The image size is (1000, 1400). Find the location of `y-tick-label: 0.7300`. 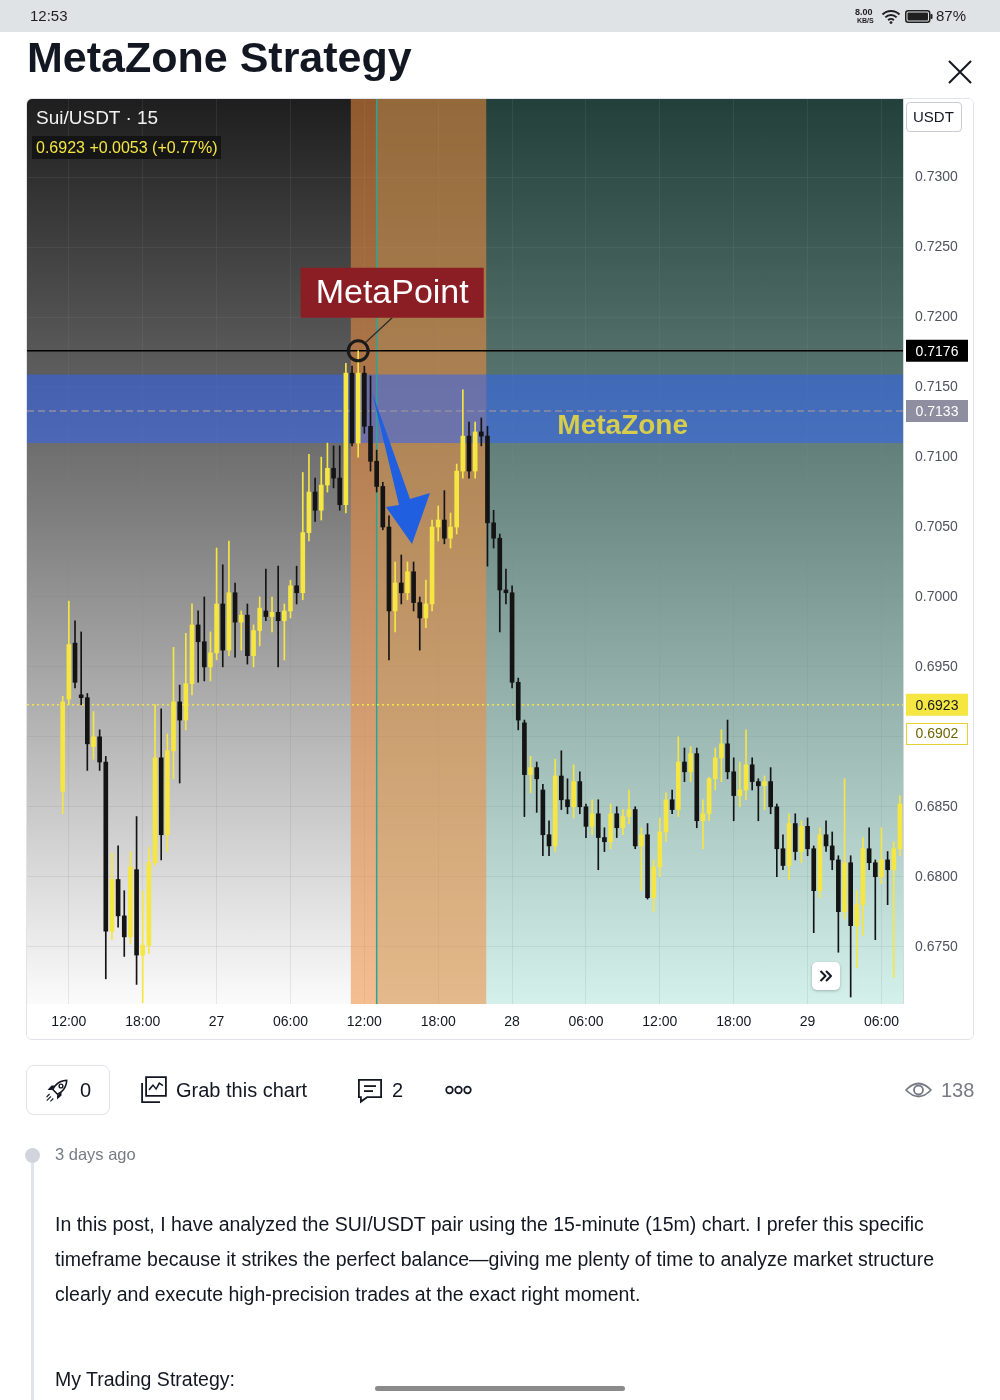

y-tick-label: 0.7300 is located at coordinates (937, 176).